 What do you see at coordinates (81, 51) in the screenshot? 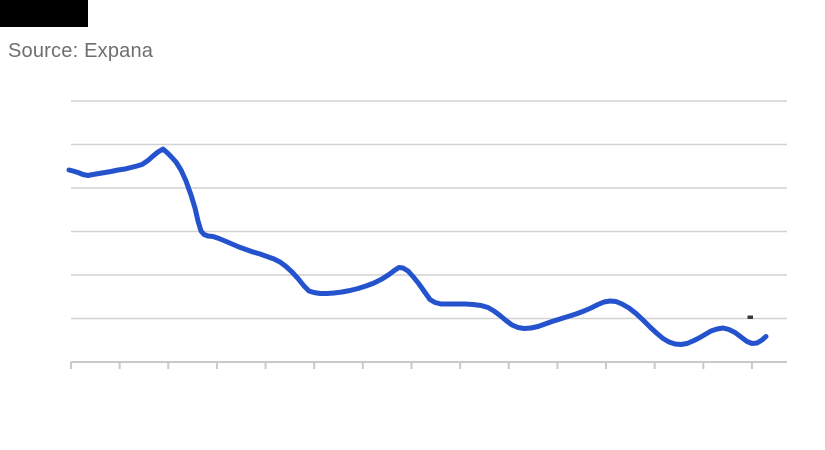
I see `source-label: Source: Expana` at bounding box center [81, 51].